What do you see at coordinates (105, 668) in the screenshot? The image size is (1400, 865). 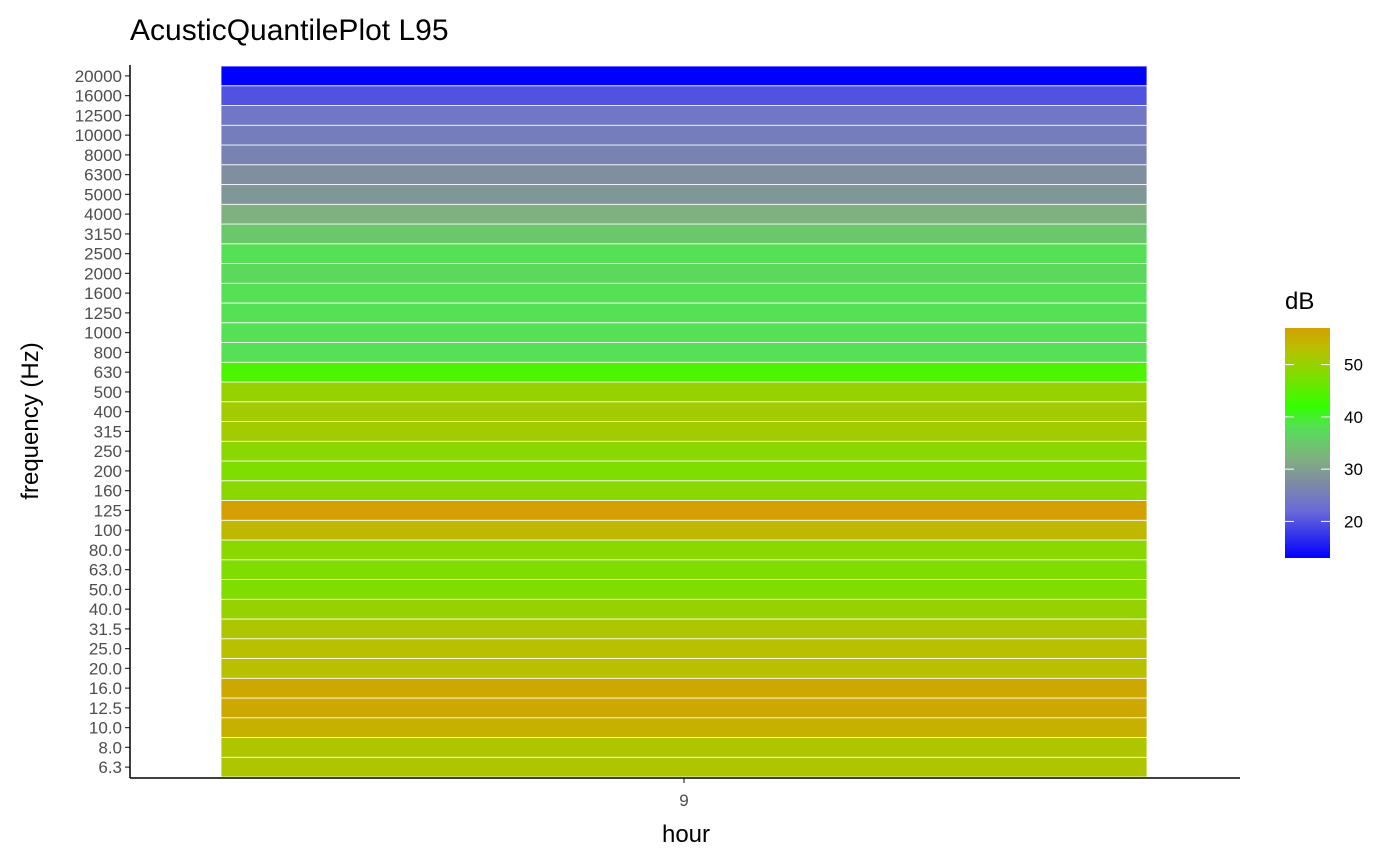 I see `y-tick-label: 20.0` at bounding box center [105, 668].